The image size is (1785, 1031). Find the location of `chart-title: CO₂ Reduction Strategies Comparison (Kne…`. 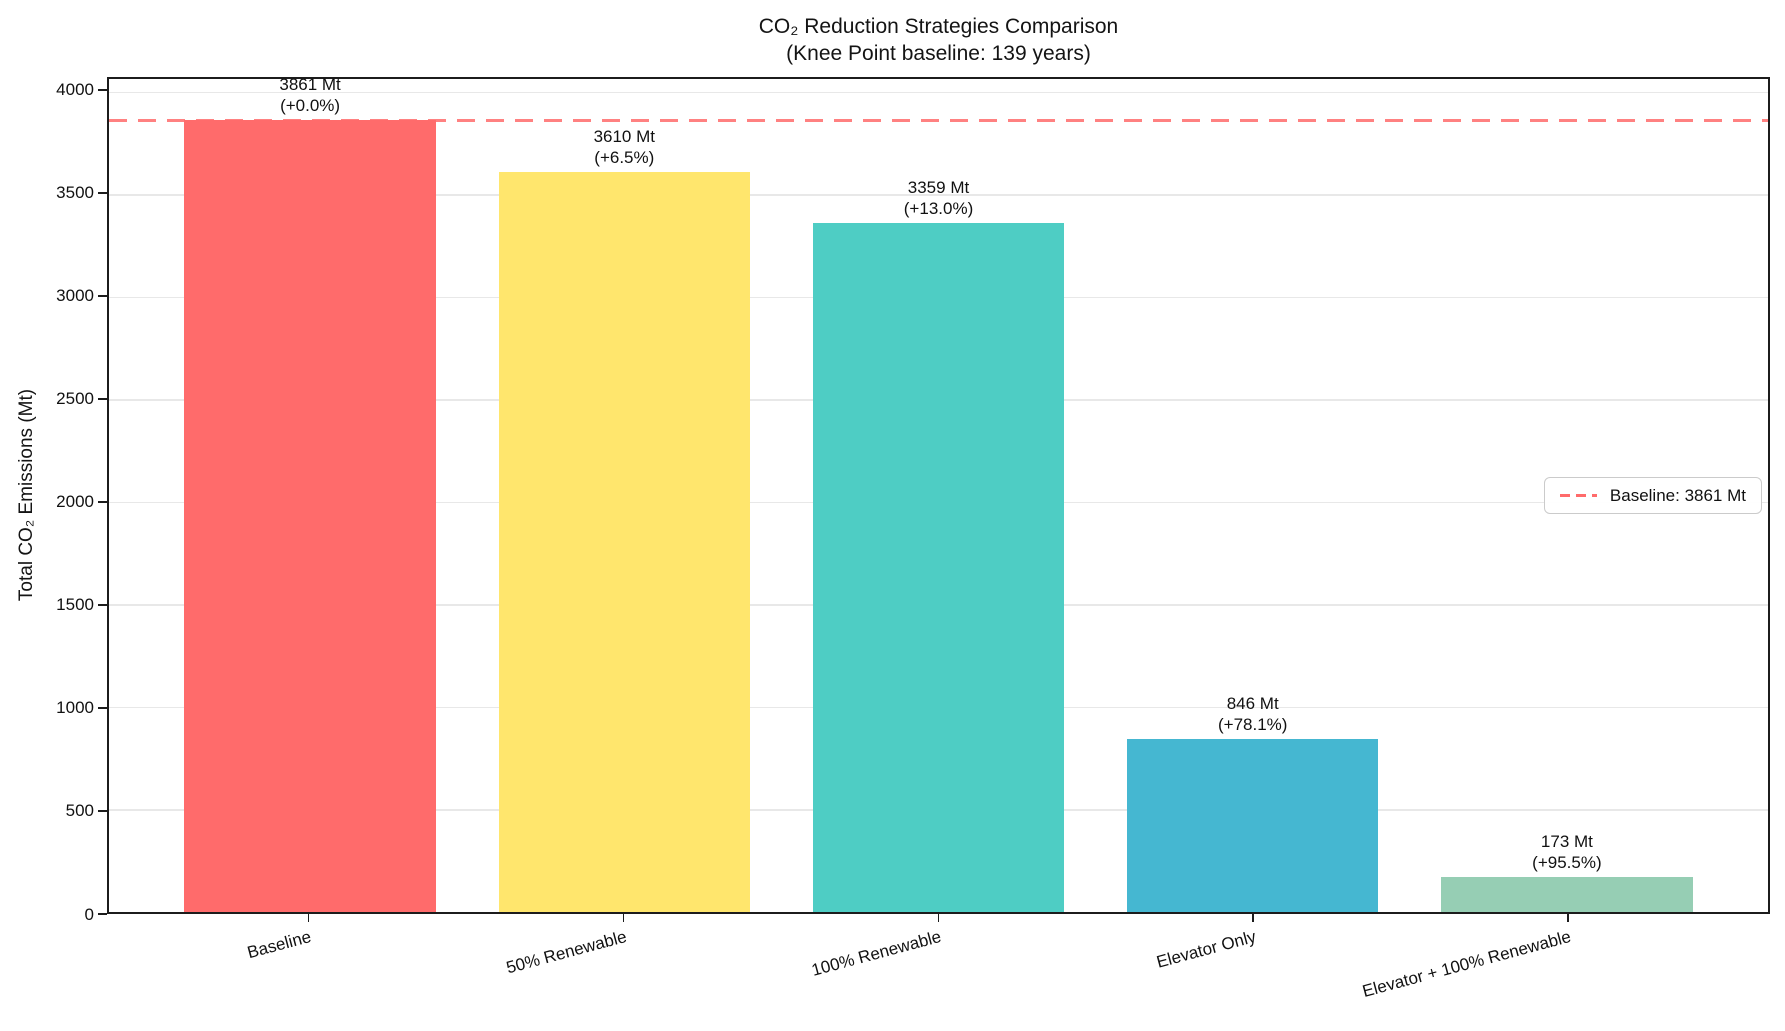

chart-title: CO₂ Reduction Strategies Comparison (Kne… is located at coordinates (938, 40).